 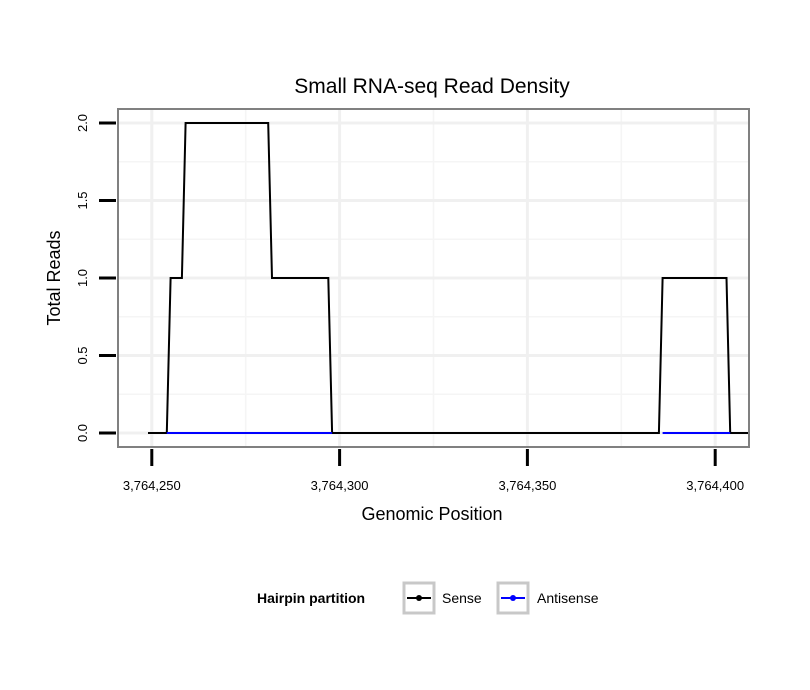 What do you see at coordinates (95, 278) in the screenshot?
I see `y-axis: 0.0 0.5 1.0 1.5 2.0` at bounding box center [95, 278].